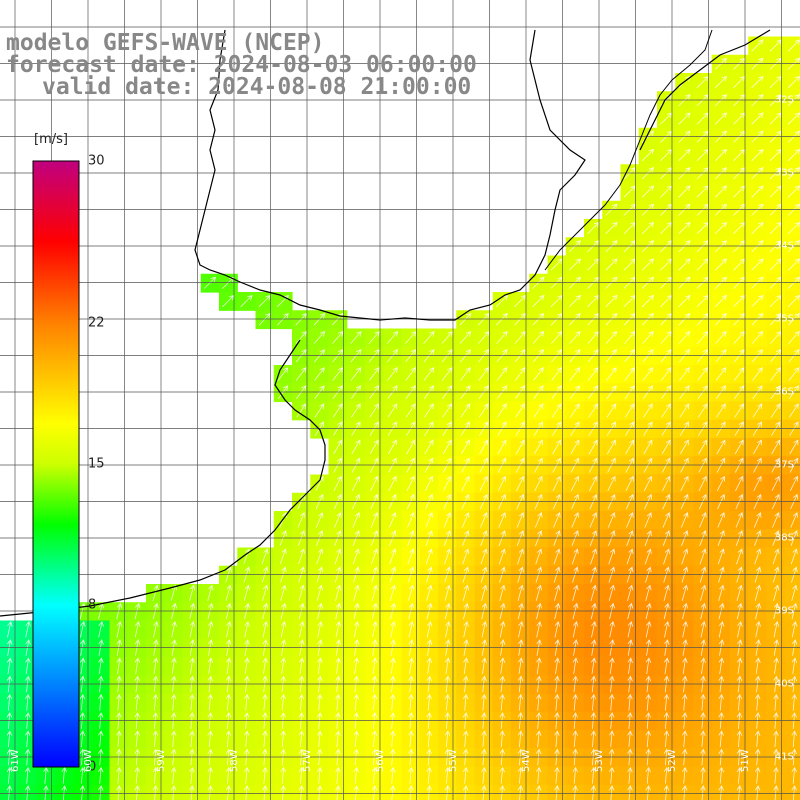 The image size is (800, 800). I want to click on argentina-coastline, so click(163, 478).